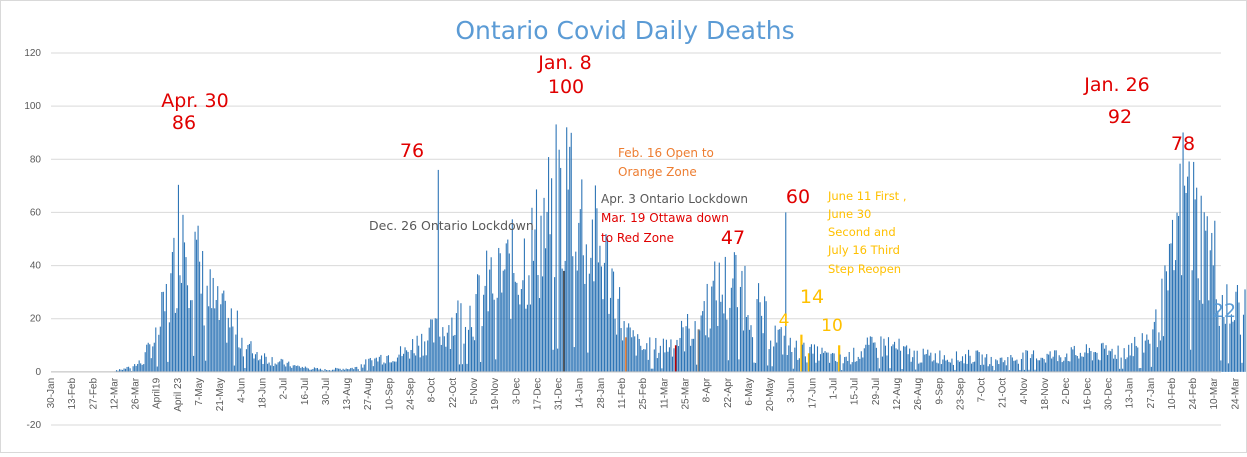 The width and height of the screenshot is (1247, 457). What do you see at coordinates (849, 214) in the screenshot?
I see `annotation-reopen-line2: June 30` at bounding box center [849, 214].